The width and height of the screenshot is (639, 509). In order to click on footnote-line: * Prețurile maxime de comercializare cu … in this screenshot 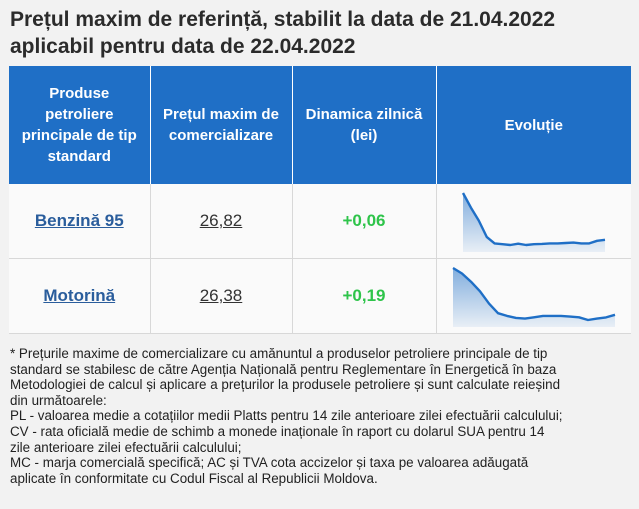, I will do `click(279, 353)`.